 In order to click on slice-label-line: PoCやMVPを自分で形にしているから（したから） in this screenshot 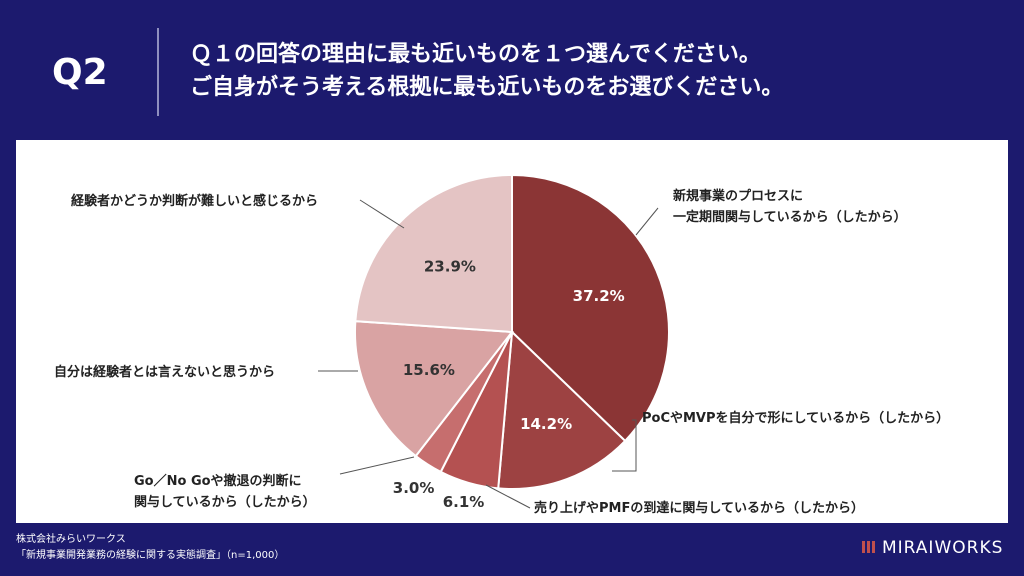, I will do `click(795, 418)`.